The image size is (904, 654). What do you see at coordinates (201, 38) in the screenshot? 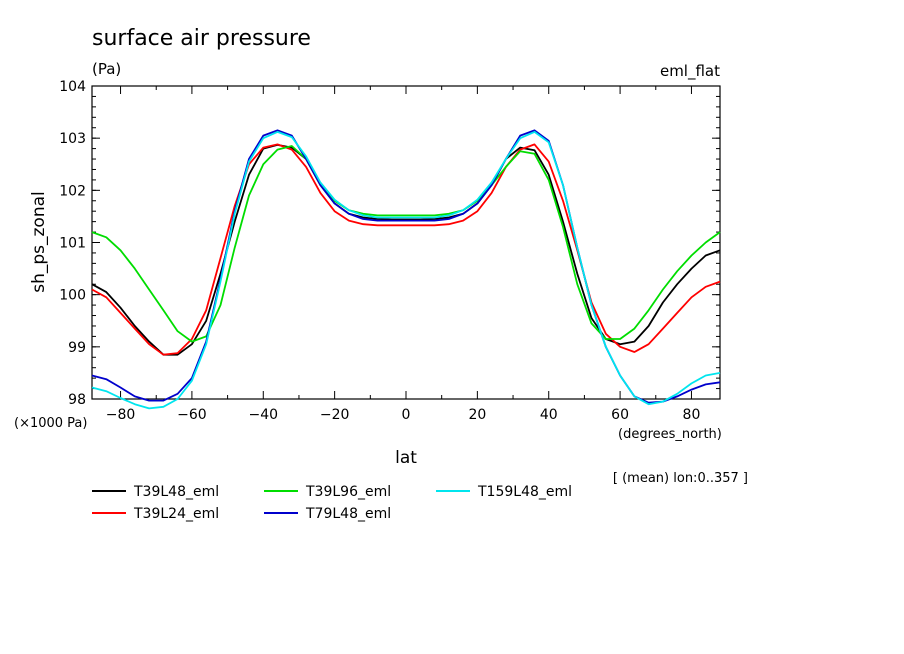
I see `chart-title: surface air pressure` at bounding box center [201, 38].